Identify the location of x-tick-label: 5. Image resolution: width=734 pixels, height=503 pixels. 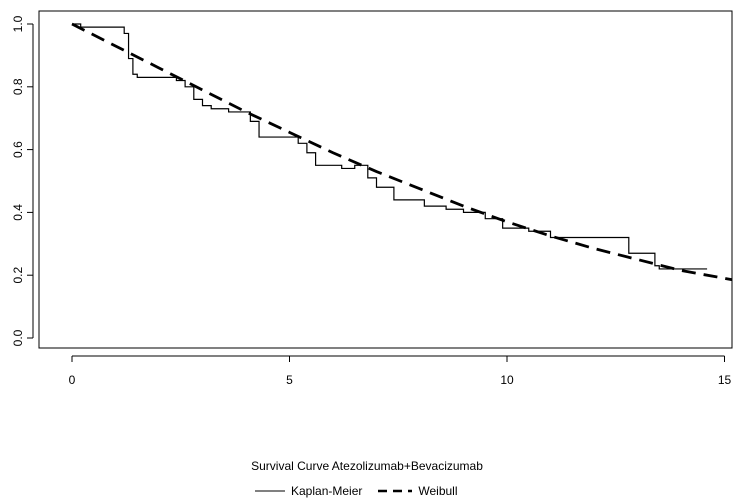
(289, 380).